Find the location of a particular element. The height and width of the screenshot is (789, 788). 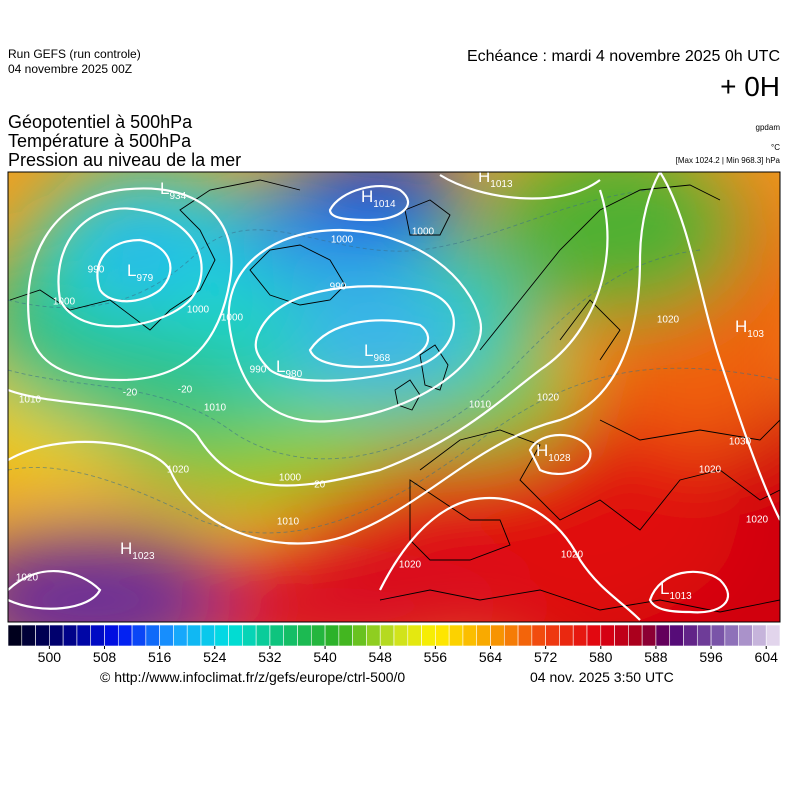

forecast-time: Echéance : mardi 4 novembre 2025 0h UTC is located at coordinates (623, 56).